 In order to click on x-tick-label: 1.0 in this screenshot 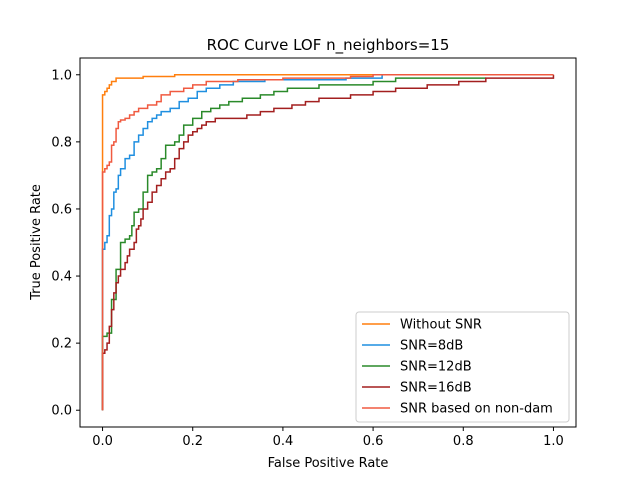, I will do `click(553, 441)`.